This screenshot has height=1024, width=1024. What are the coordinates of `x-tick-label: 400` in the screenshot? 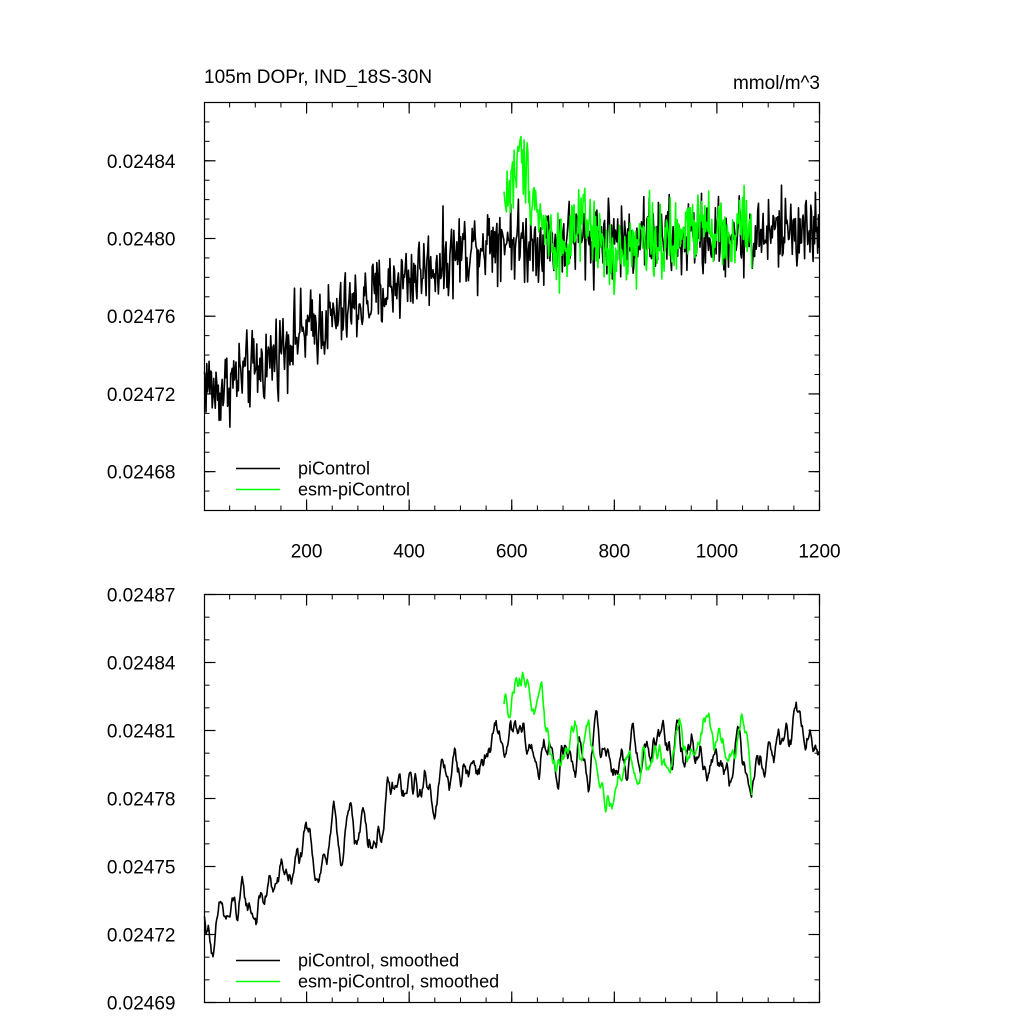 It's located at (409, 552).